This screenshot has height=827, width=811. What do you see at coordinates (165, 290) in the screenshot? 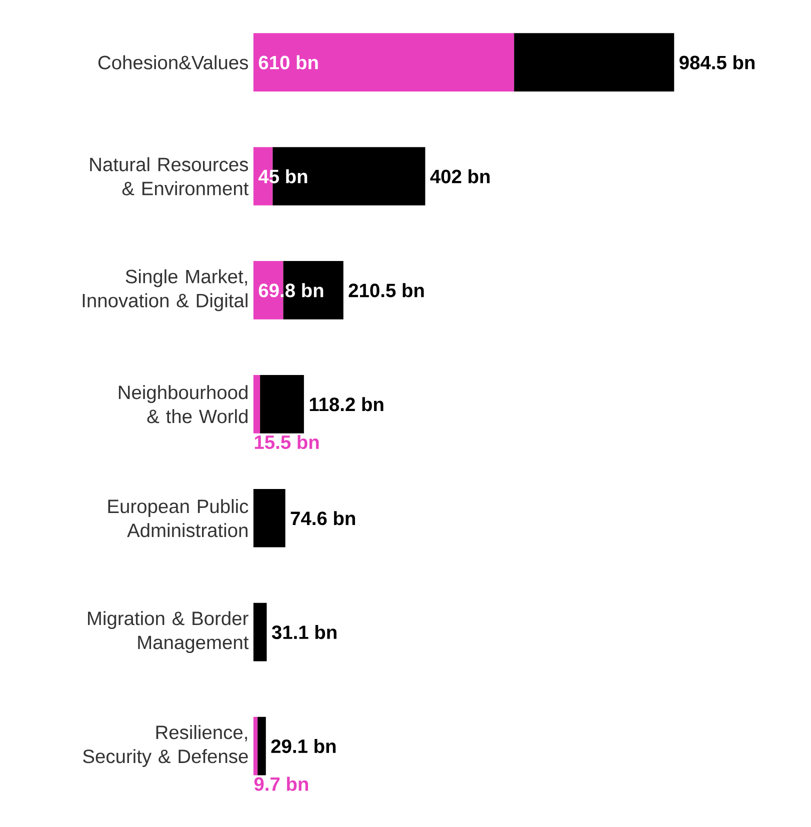
I see `y-tick-label: Single Market, Innovation & Digital` at bounding box center [165, 290].